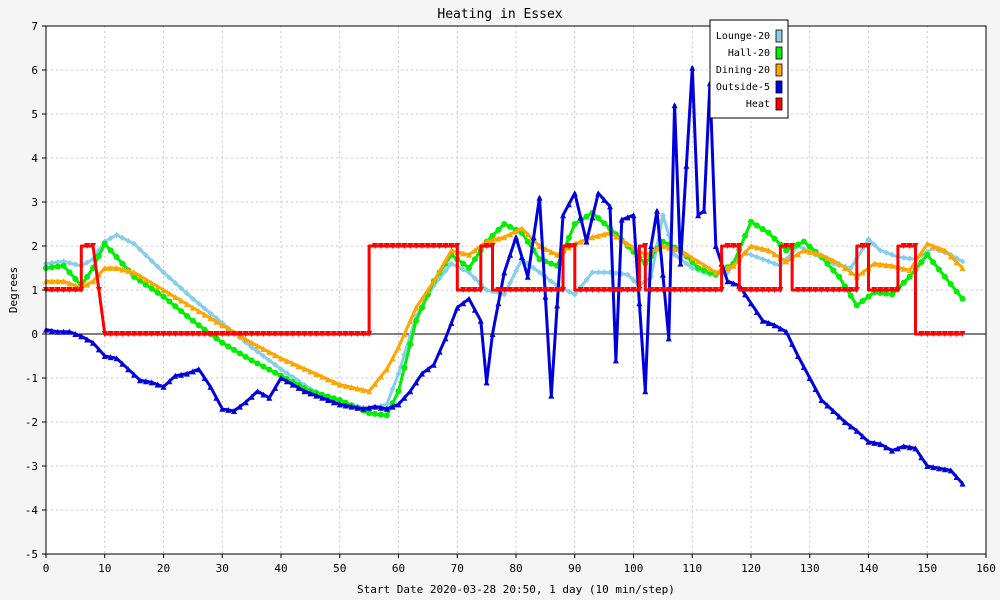 This screenshot has height=600, width=1000. Describe the element at coordinates (31, 422) in the screenshot. I see `y-tick-label: -2` at that location.